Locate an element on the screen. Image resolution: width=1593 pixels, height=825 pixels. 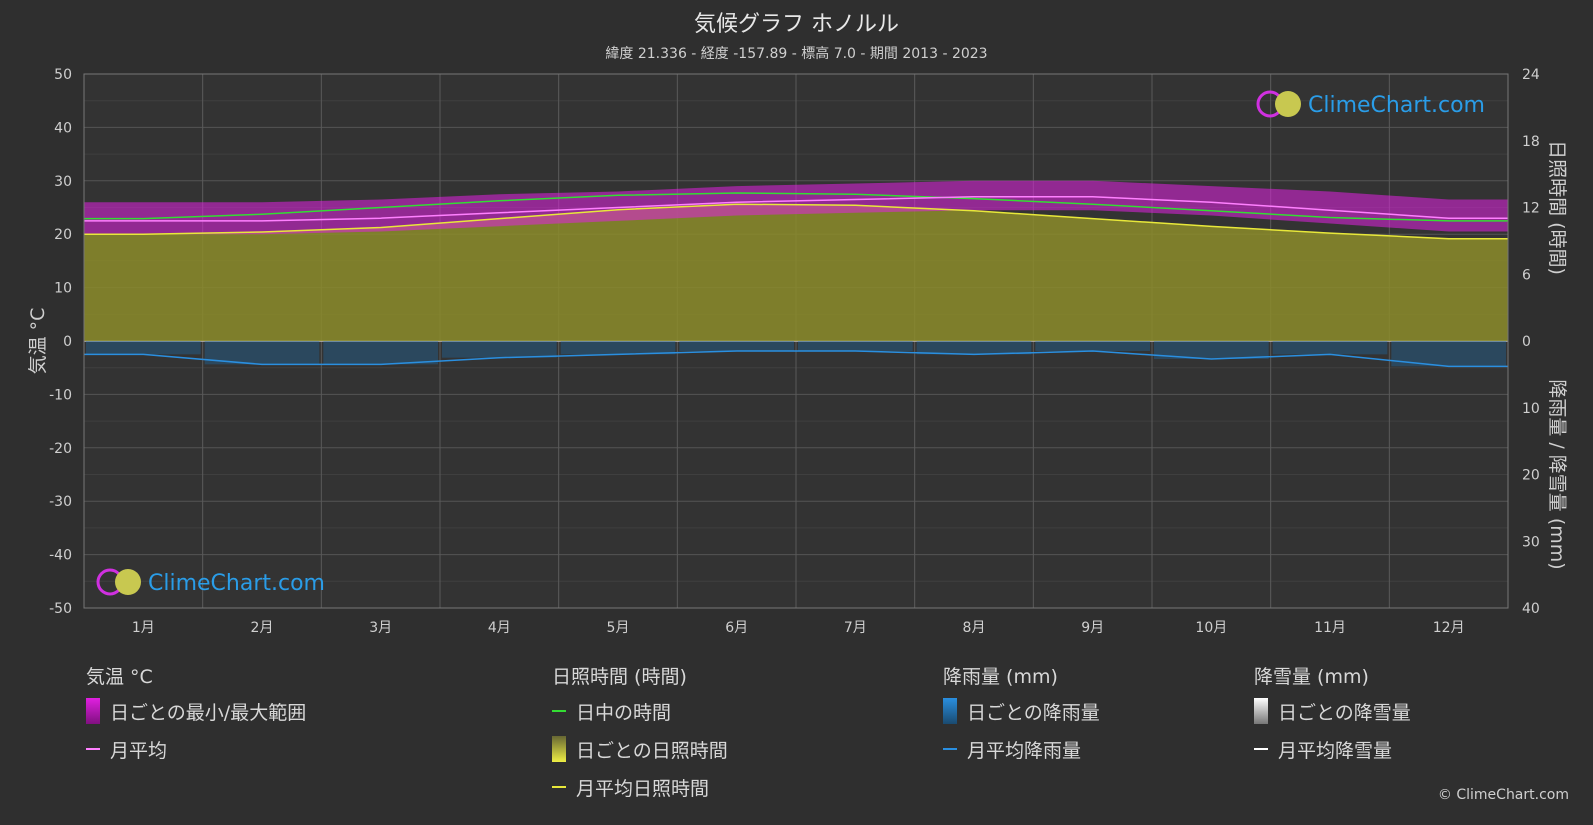
y-tick-label-right-rain: 20 is located at coordinates (1531, 476).